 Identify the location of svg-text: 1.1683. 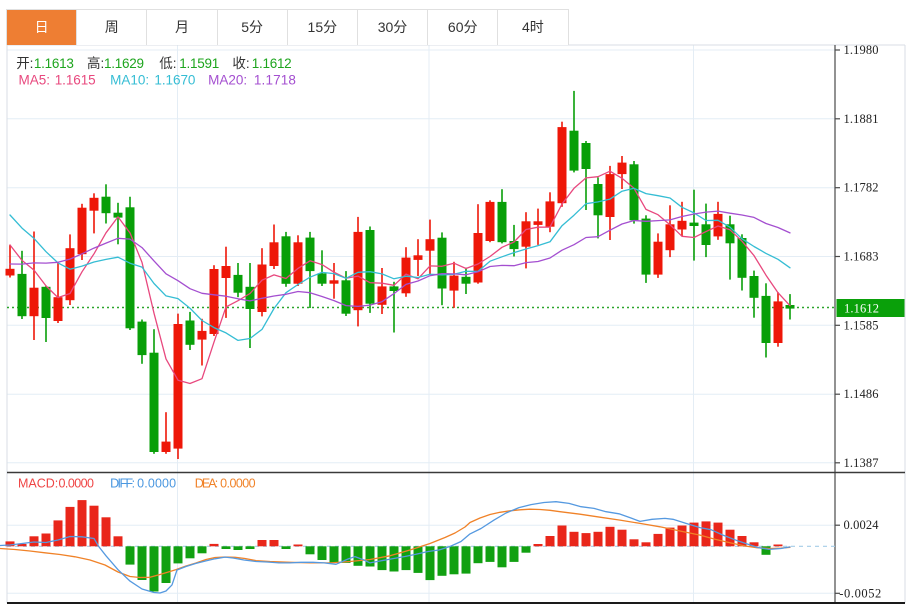
(861, 257).